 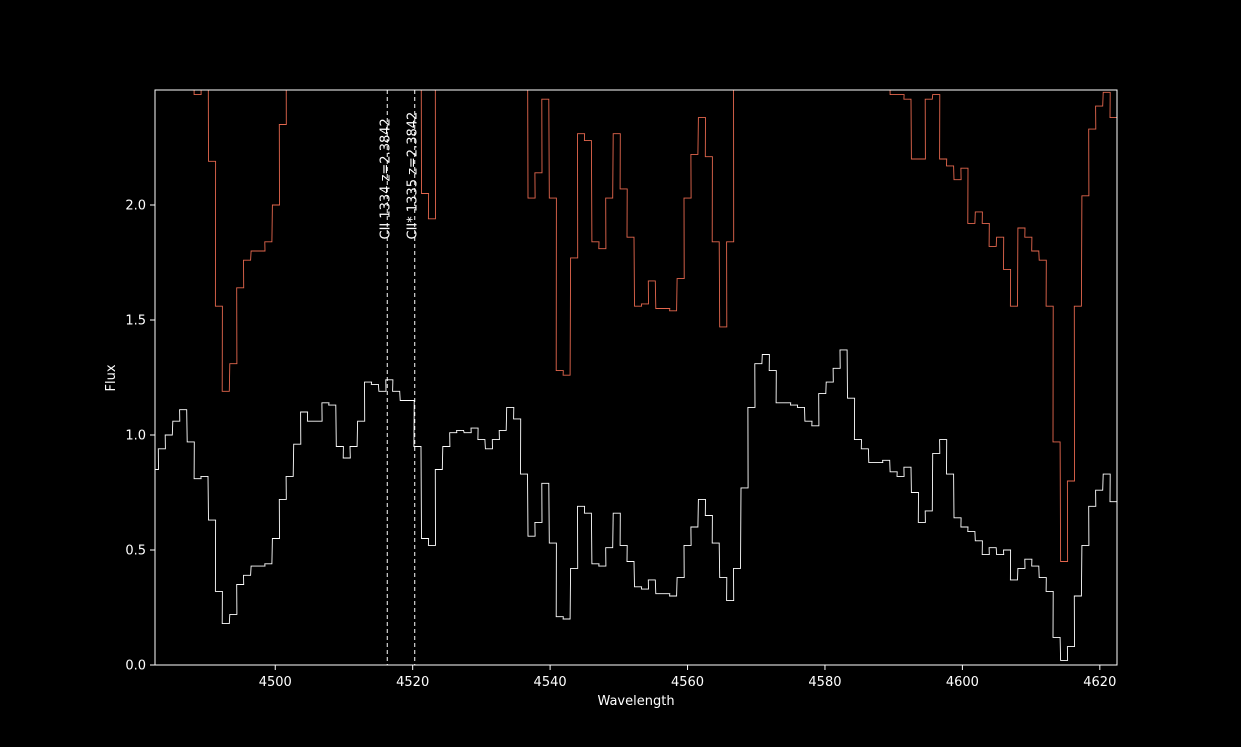 I want to click on x-tick-label: 4620, so click(x=1099, y=682).